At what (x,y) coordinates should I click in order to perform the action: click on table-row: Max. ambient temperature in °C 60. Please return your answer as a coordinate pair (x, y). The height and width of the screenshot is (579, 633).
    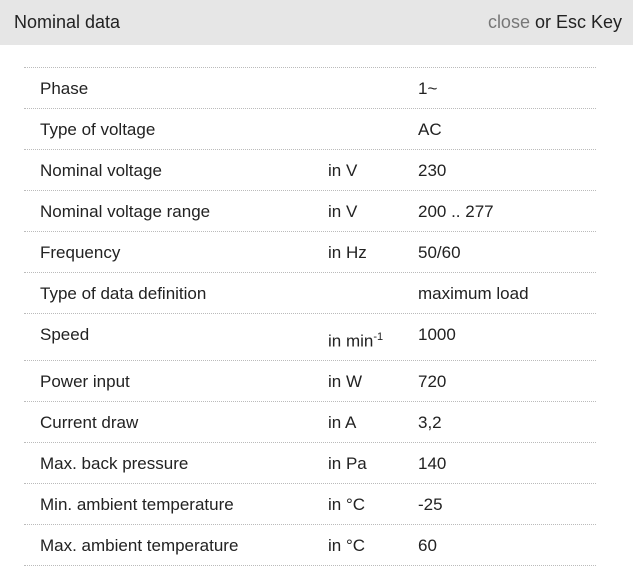
    Looking at the image, I should click on (310, 545).